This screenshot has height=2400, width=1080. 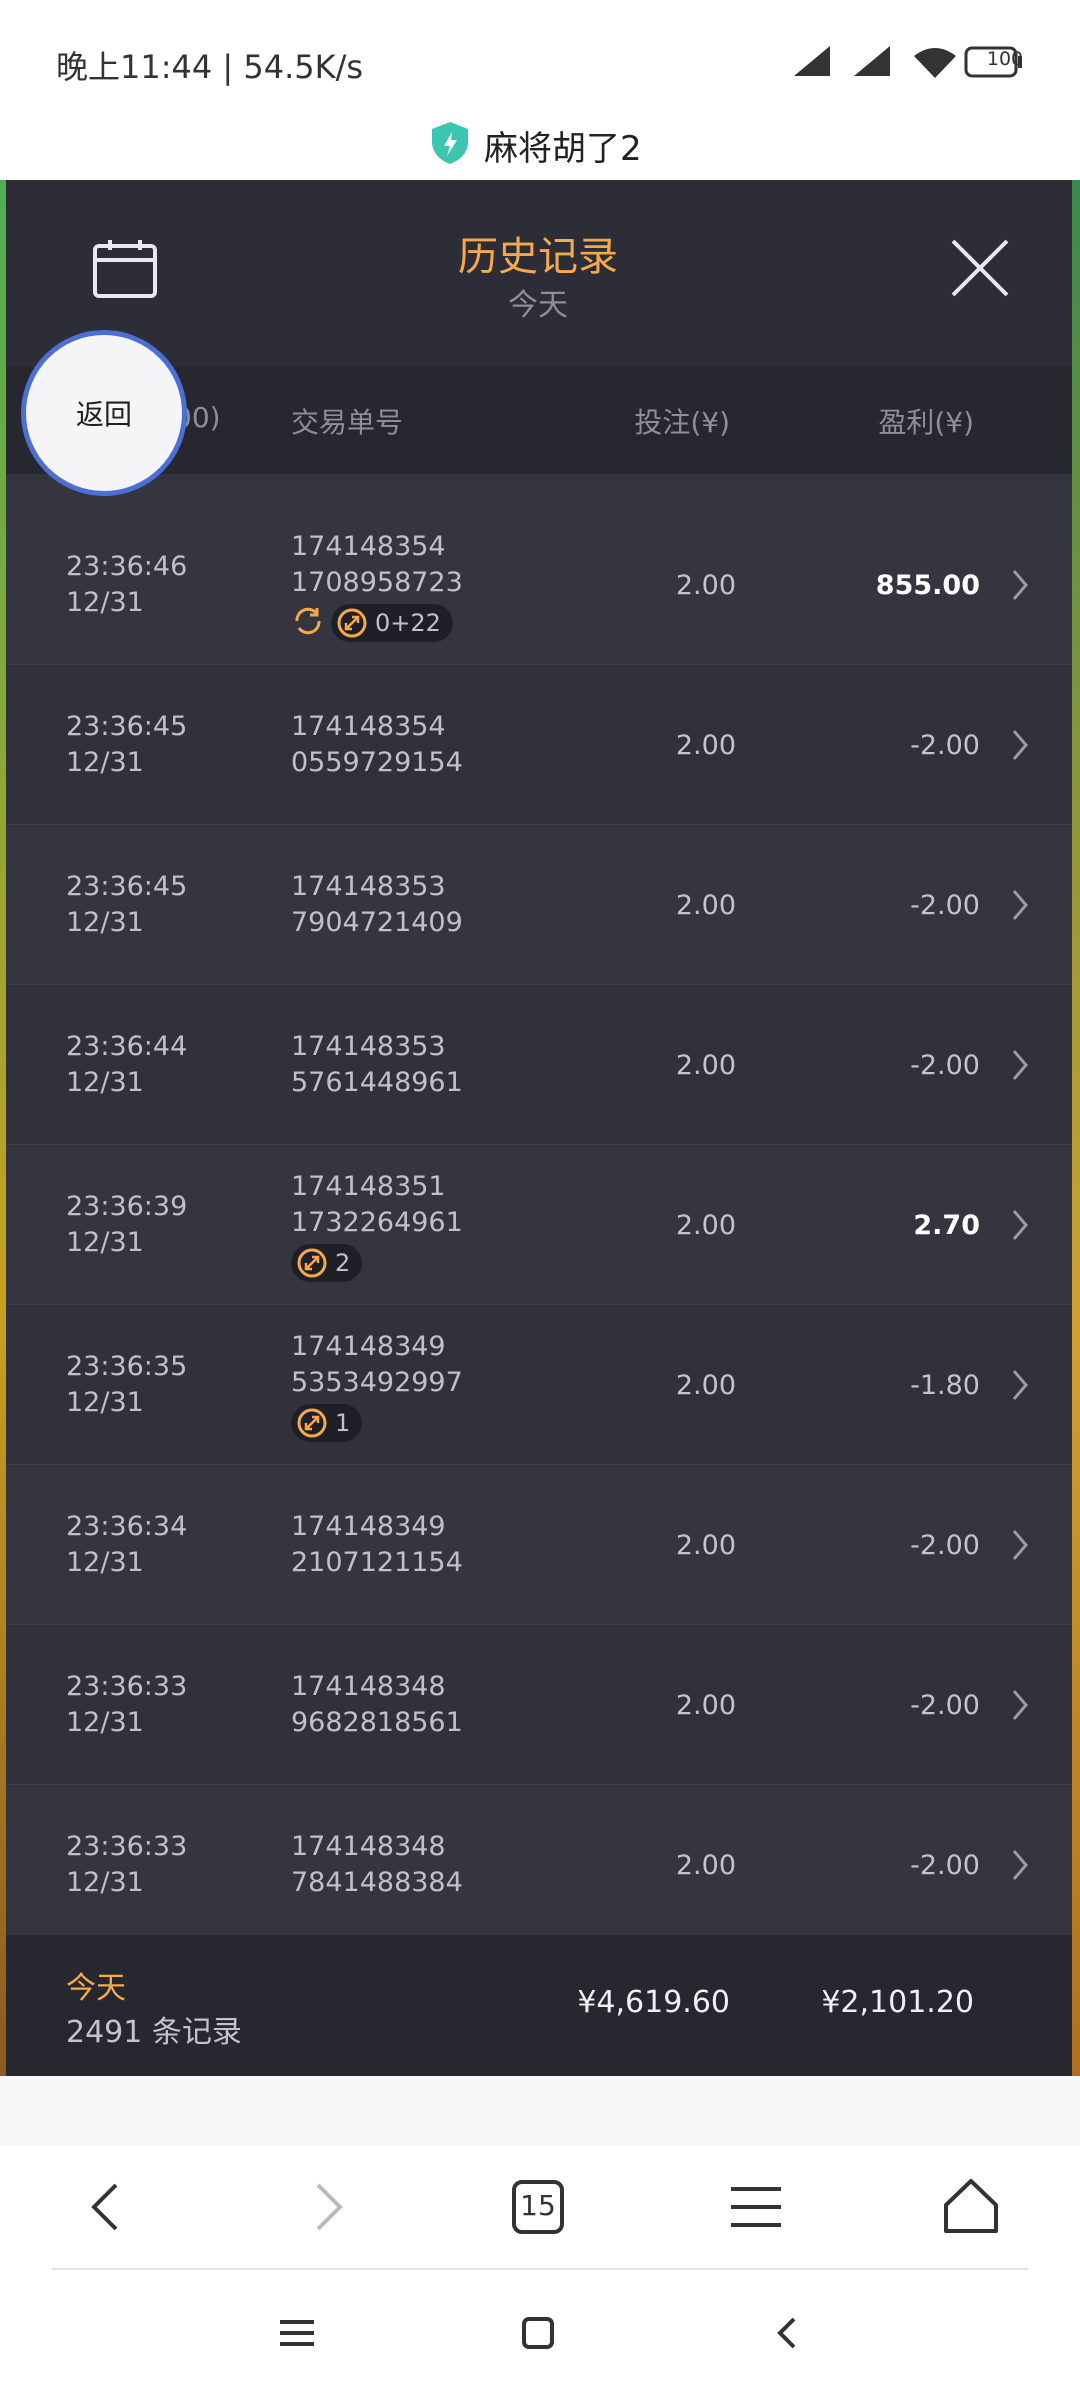 What do you see at coordinates (377, 1545) in the screenshot?
I see `order-cell: 174148349 2107121154` at bounding box center [377, 1545].